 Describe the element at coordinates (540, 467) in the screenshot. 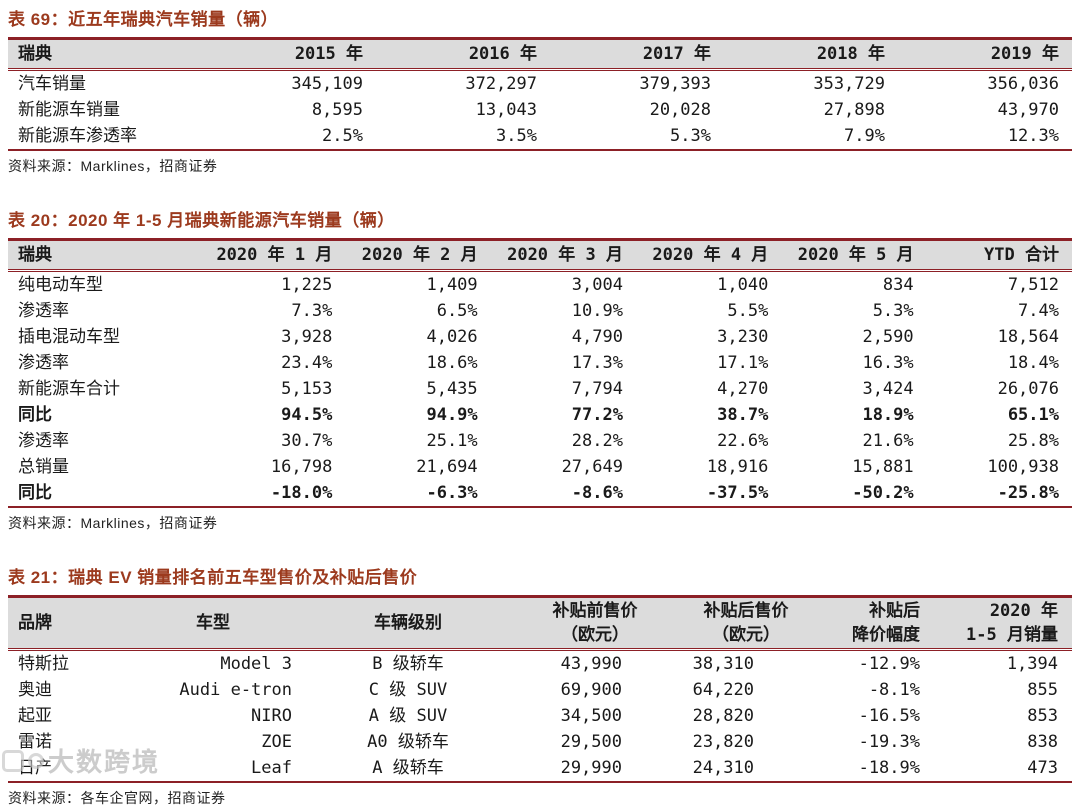

I see `table-row: 总销量 16,798 21,694 27,649 18,916 15,881 100,938` at that location.